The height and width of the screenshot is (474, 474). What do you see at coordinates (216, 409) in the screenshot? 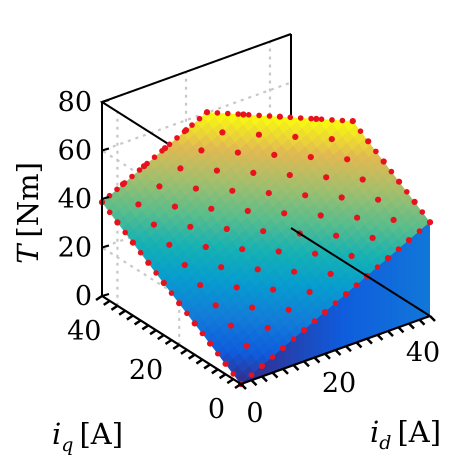
I see `y-tick-label: 0` at bounding box center [216, 409].